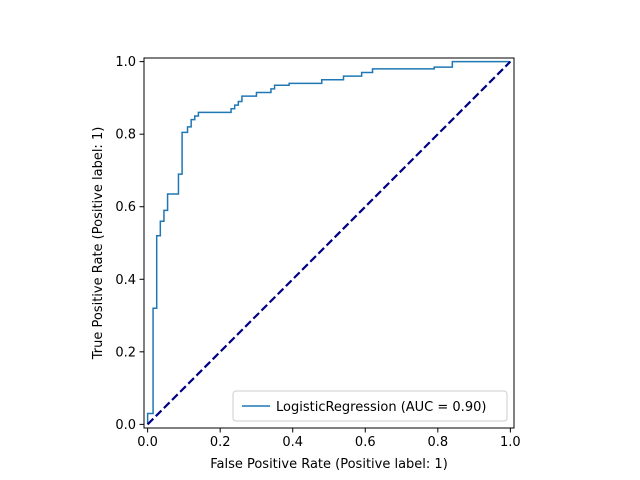 The width and height of the screenshot is (640, 480). Describe the element at coordinates (220, 442) in the screenshot. I see `x-tick-label: 0.2` at that location.